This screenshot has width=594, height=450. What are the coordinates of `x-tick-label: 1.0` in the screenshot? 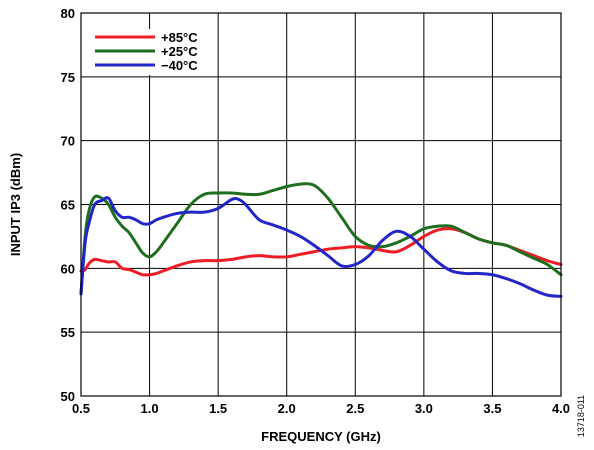 It's located at (150, 408).